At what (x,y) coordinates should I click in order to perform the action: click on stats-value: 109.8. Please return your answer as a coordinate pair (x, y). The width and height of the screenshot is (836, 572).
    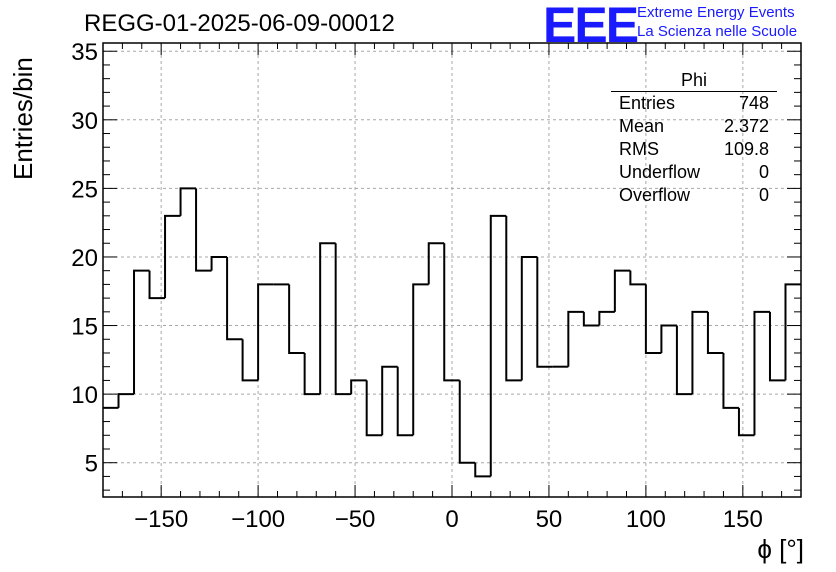
    Looking at the image, I should click on (746, 149).